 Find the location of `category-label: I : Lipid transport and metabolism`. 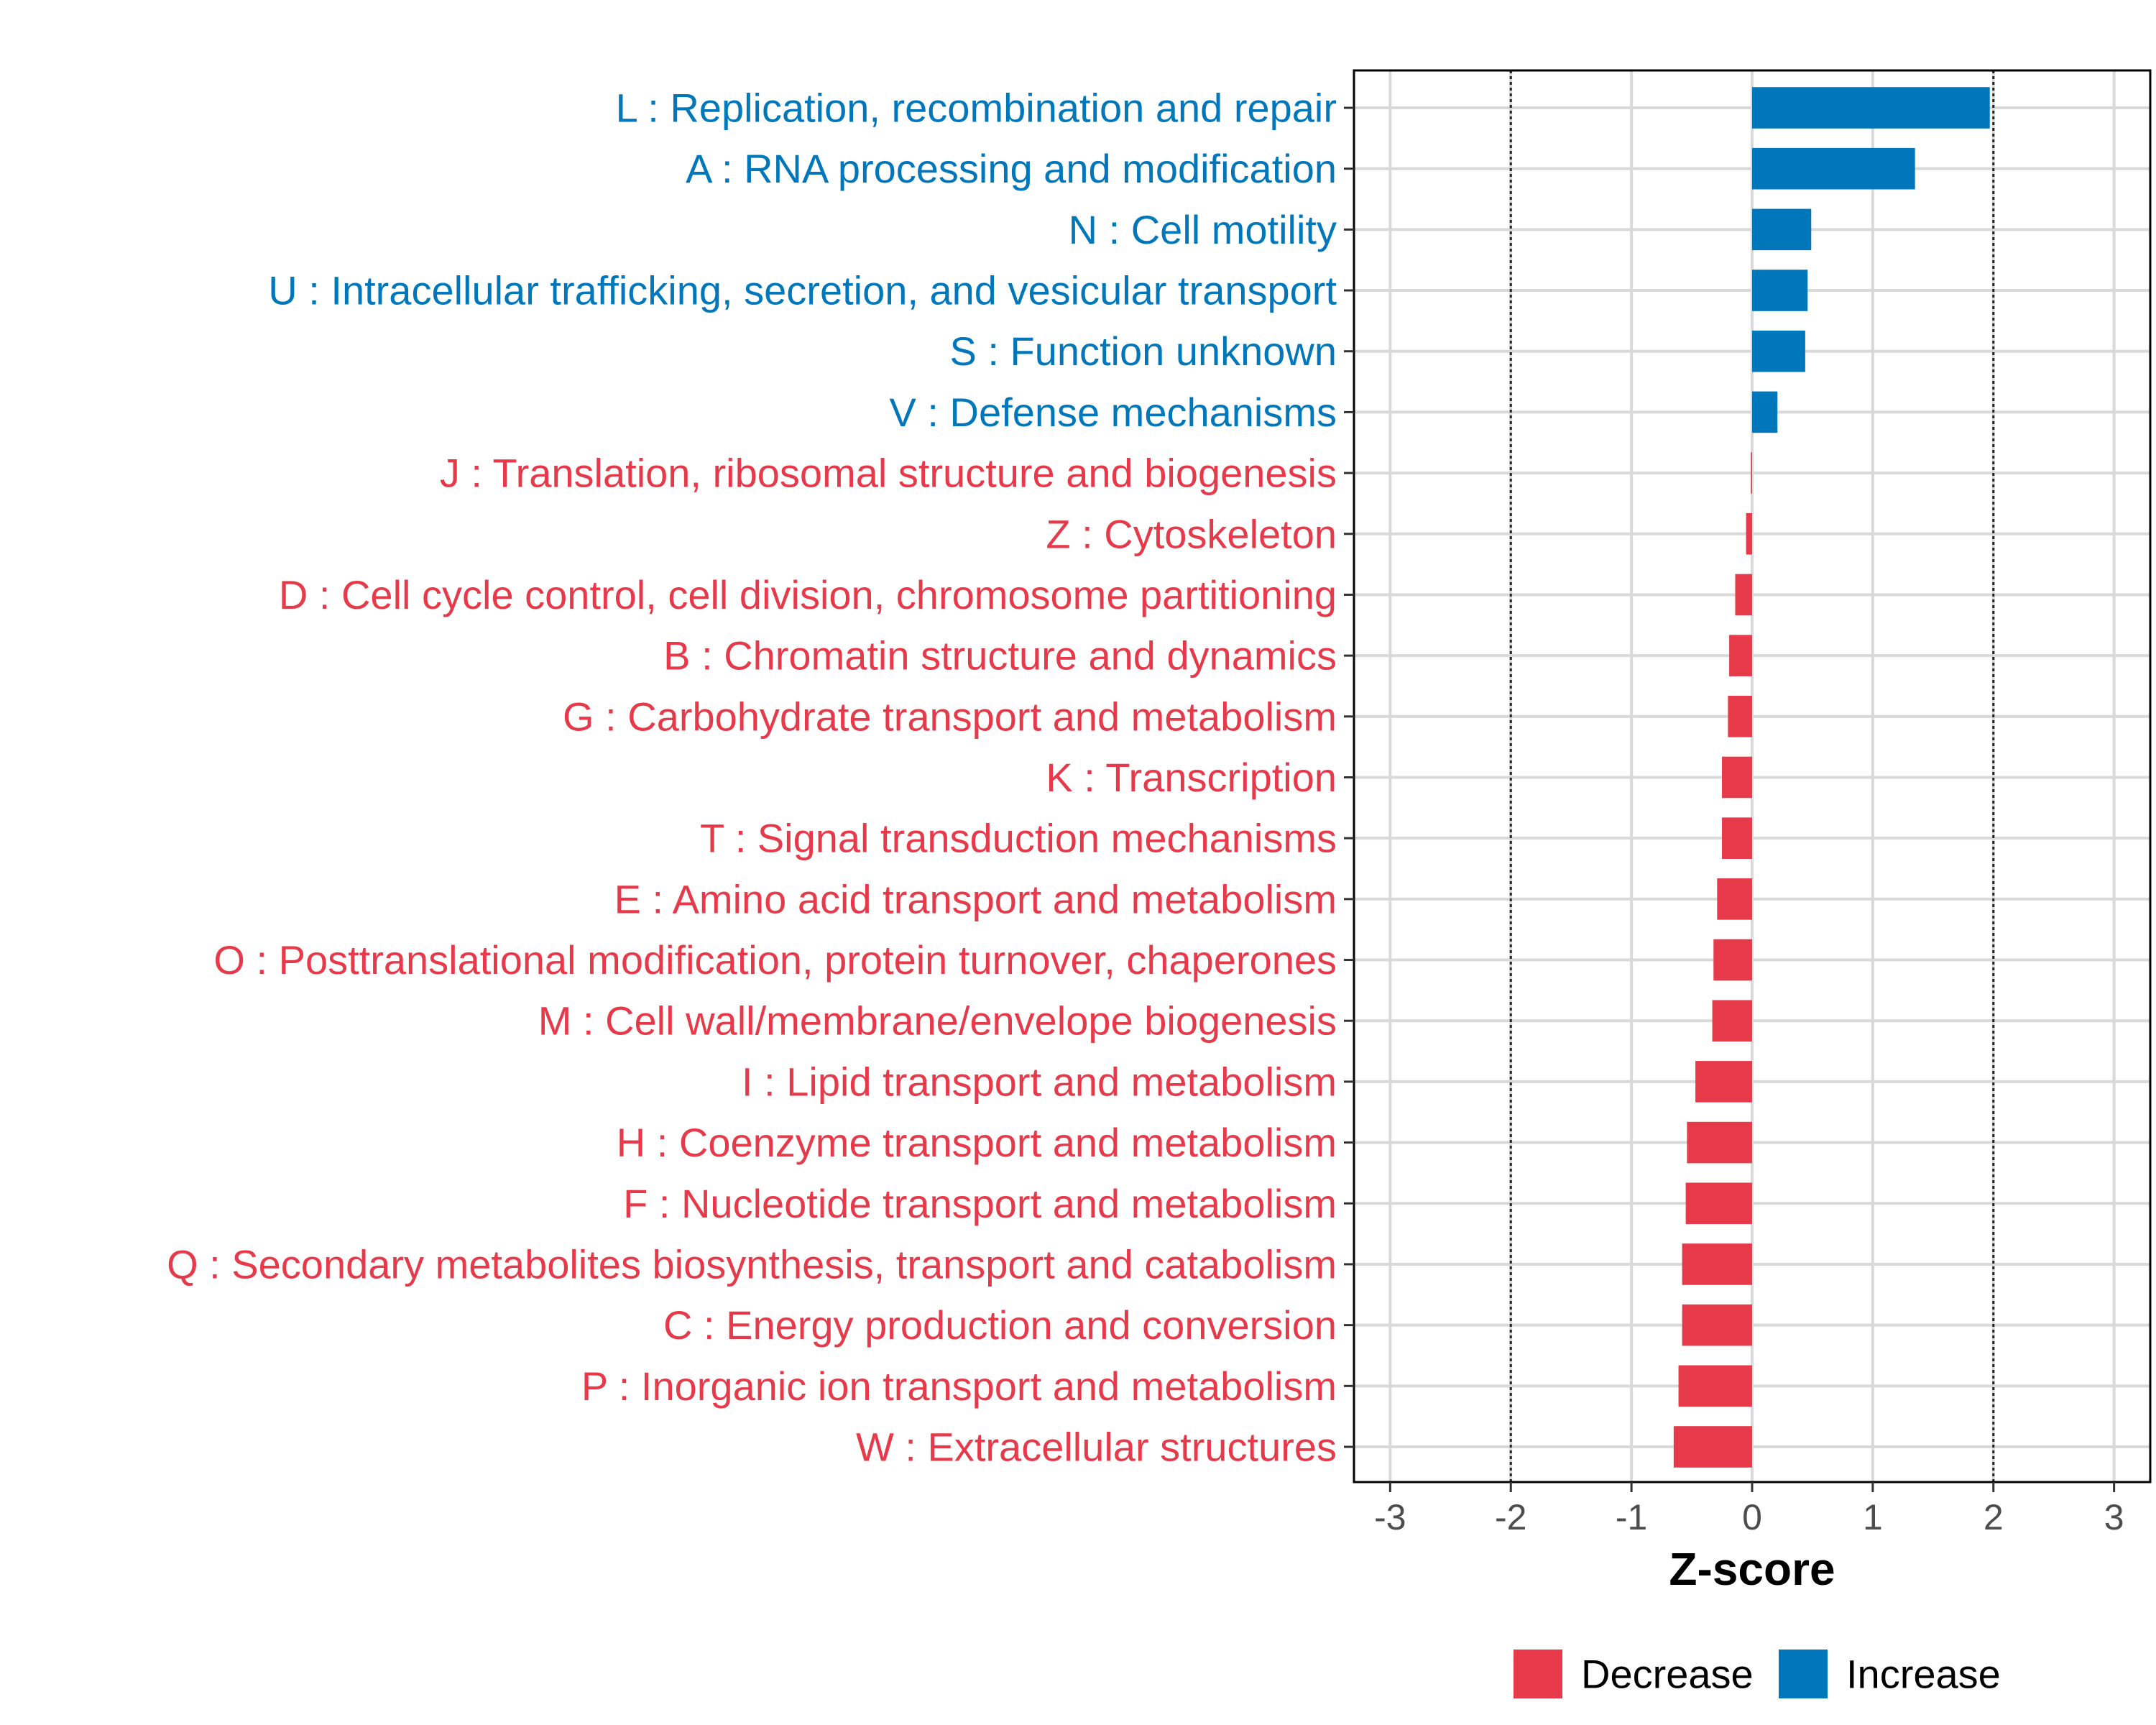

category-label: I : Lipid transport and metabolism is located at coordinates (1039, 1081).